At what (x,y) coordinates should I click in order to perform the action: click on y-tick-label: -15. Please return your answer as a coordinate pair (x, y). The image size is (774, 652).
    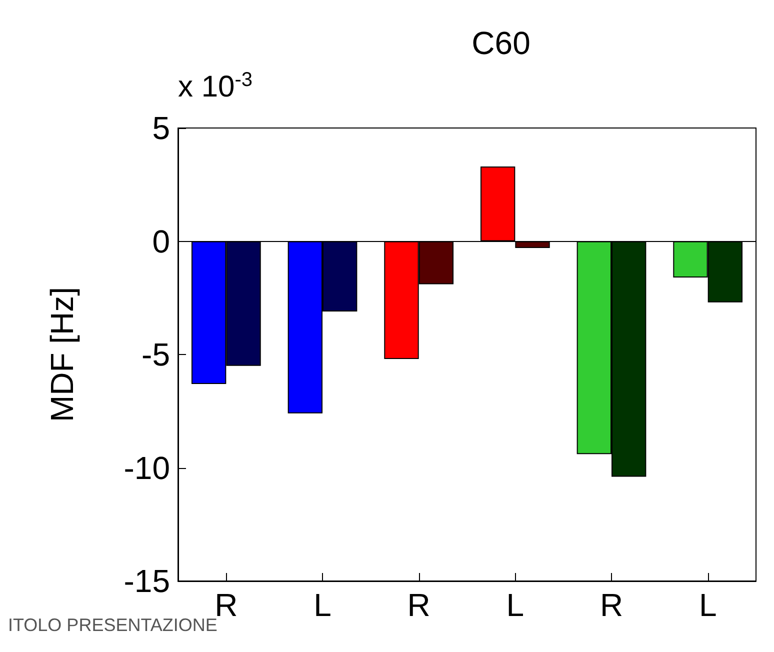
    Looking at the image, I should click on (147, 581).